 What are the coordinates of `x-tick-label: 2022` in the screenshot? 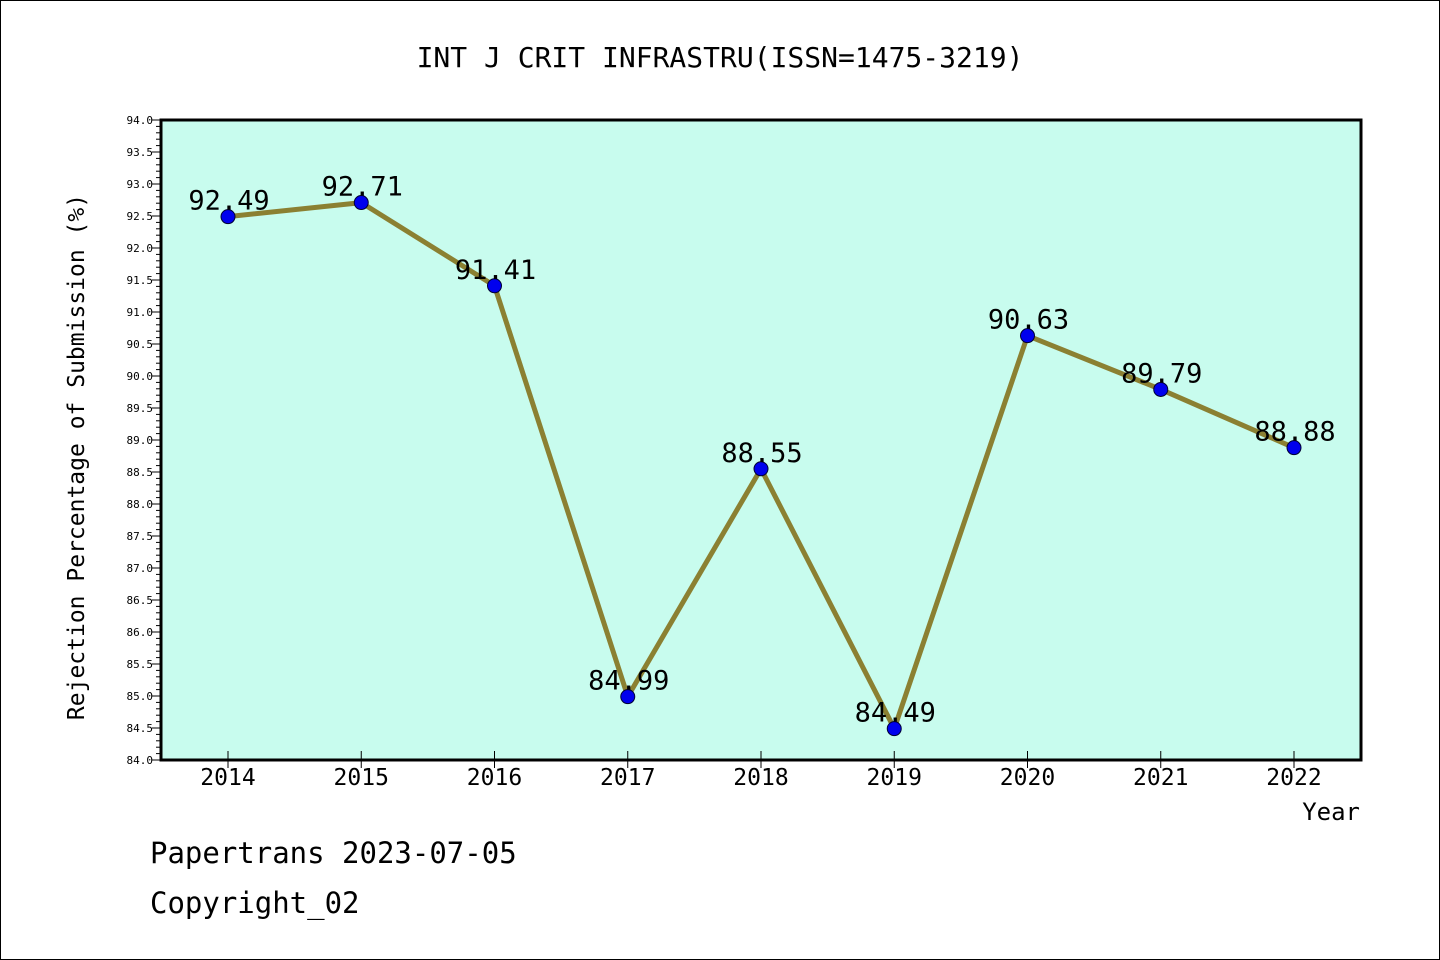 It's located at (1293, 778).